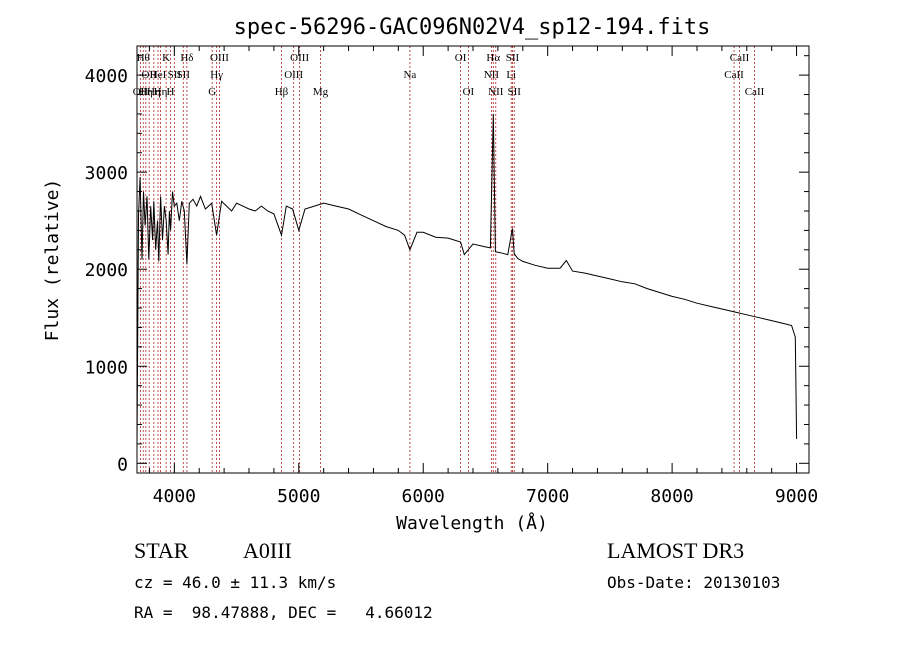  Describe the element at coordinates (106, 76) in the screenshot. I see `y-tick-label: 4000` at that location.